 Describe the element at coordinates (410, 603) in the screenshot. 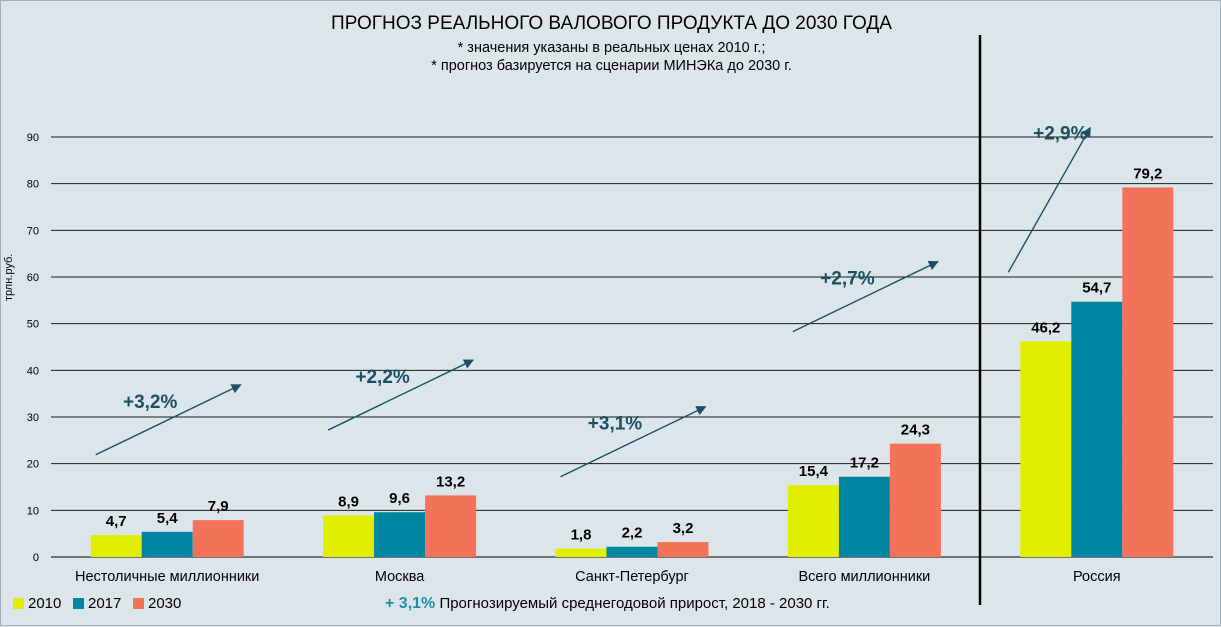

I see `growth-note-pct: + 3,1%` at that location.